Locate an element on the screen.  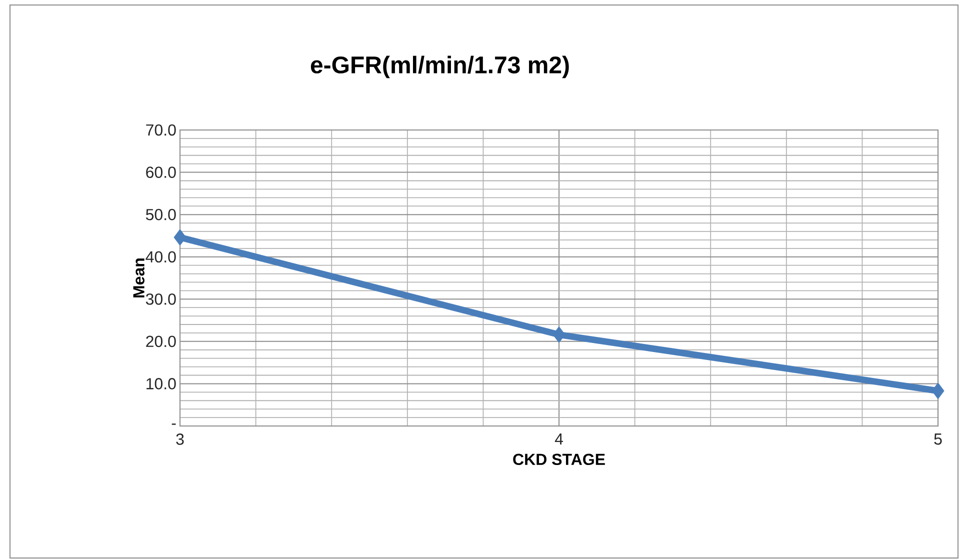
chart-title: e-GFR(ml/min/1.73 m2) is located at coordinates (439, 67).